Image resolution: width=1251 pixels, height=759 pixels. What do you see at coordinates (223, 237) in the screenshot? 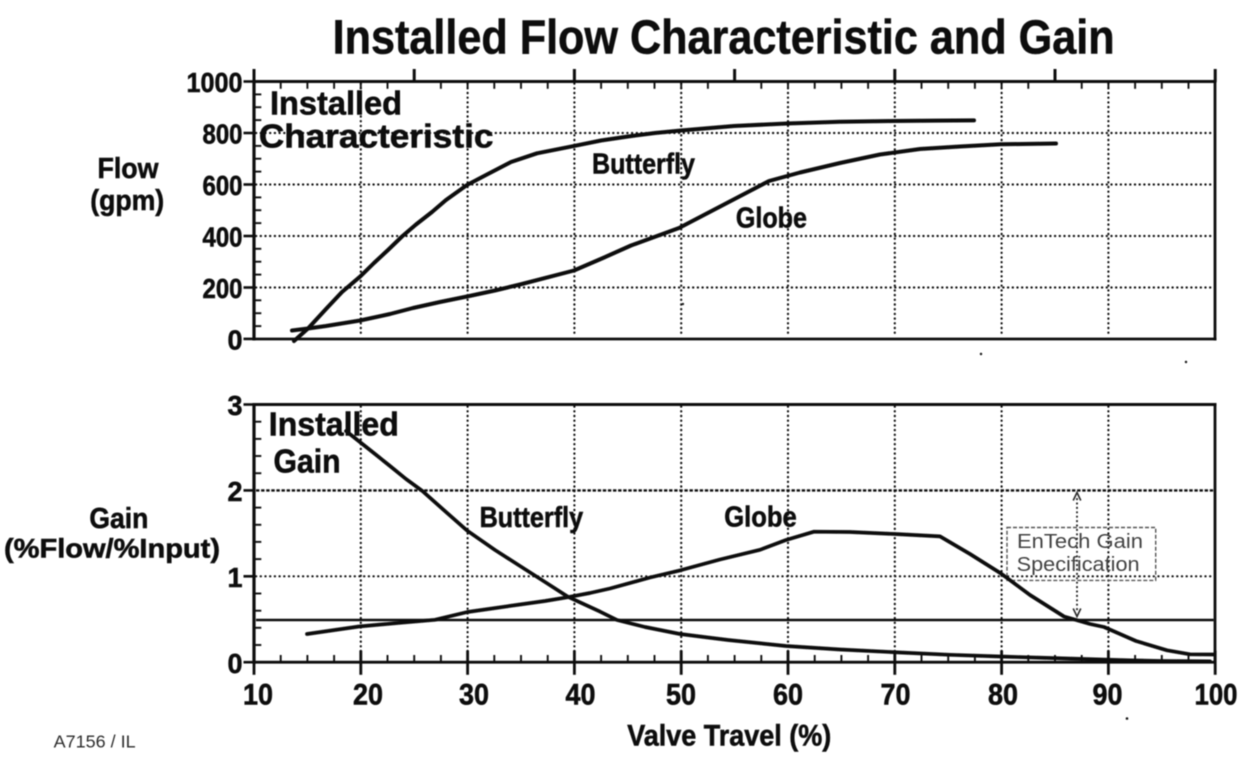
I see `svg-text: 400` at bounding box center [223, 237].